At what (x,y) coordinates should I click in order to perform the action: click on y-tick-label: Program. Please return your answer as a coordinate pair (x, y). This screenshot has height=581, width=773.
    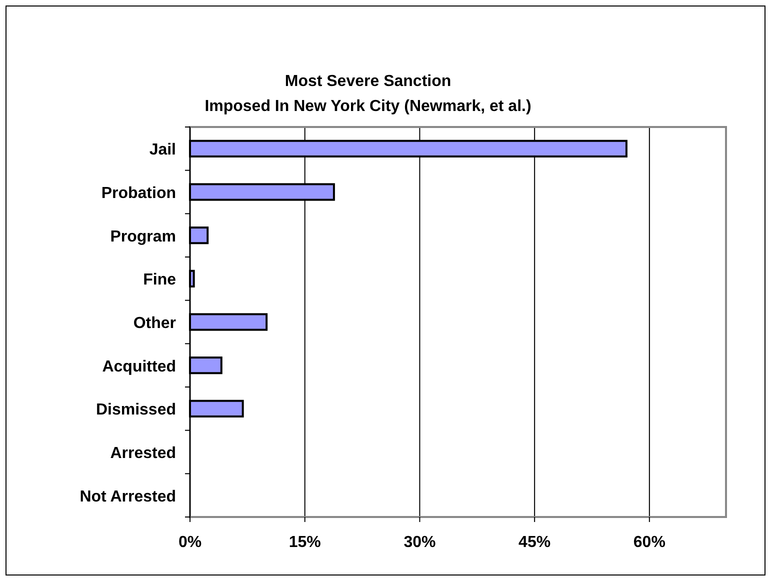
    Looking at the image, I should click on (143, 237).